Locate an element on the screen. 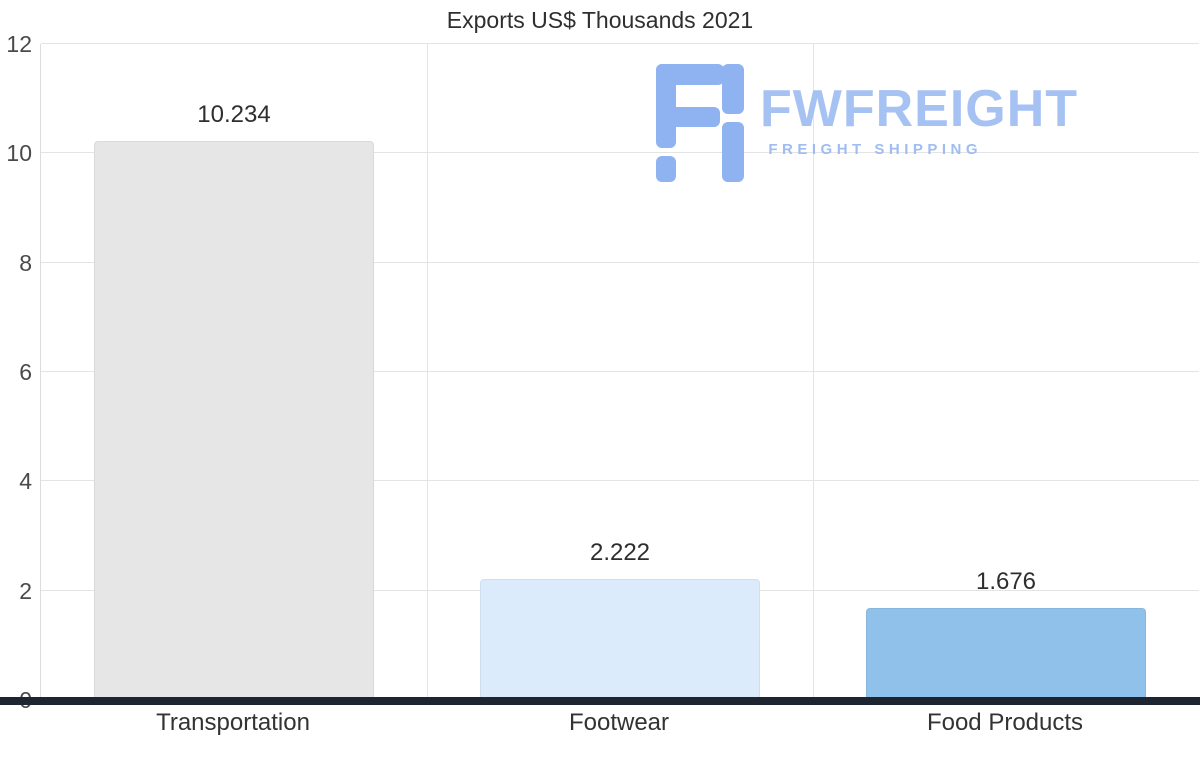  fwfreight-logo-icon is located at coordinates (700, 123).